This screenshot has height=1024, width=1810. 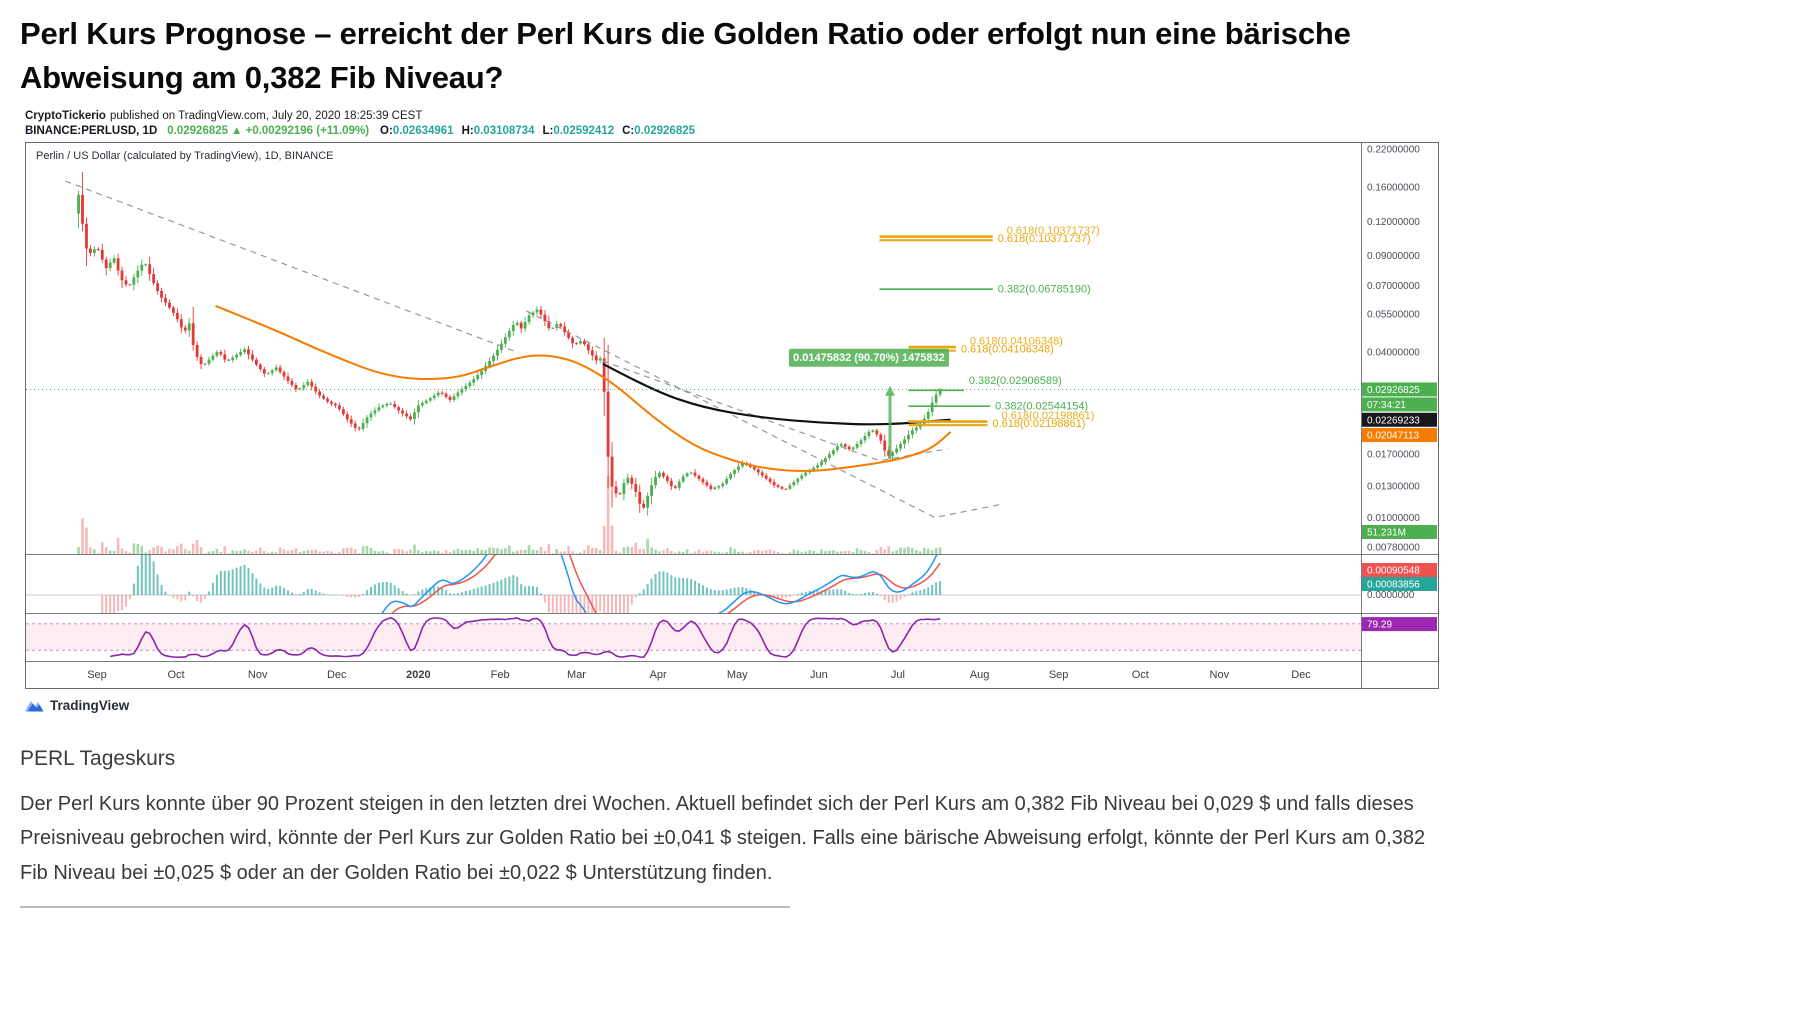 What do you see at coordinates (628, 131) in the screenshot?
I see `ticker-close-label: C:` at bounding box center [628, 131].